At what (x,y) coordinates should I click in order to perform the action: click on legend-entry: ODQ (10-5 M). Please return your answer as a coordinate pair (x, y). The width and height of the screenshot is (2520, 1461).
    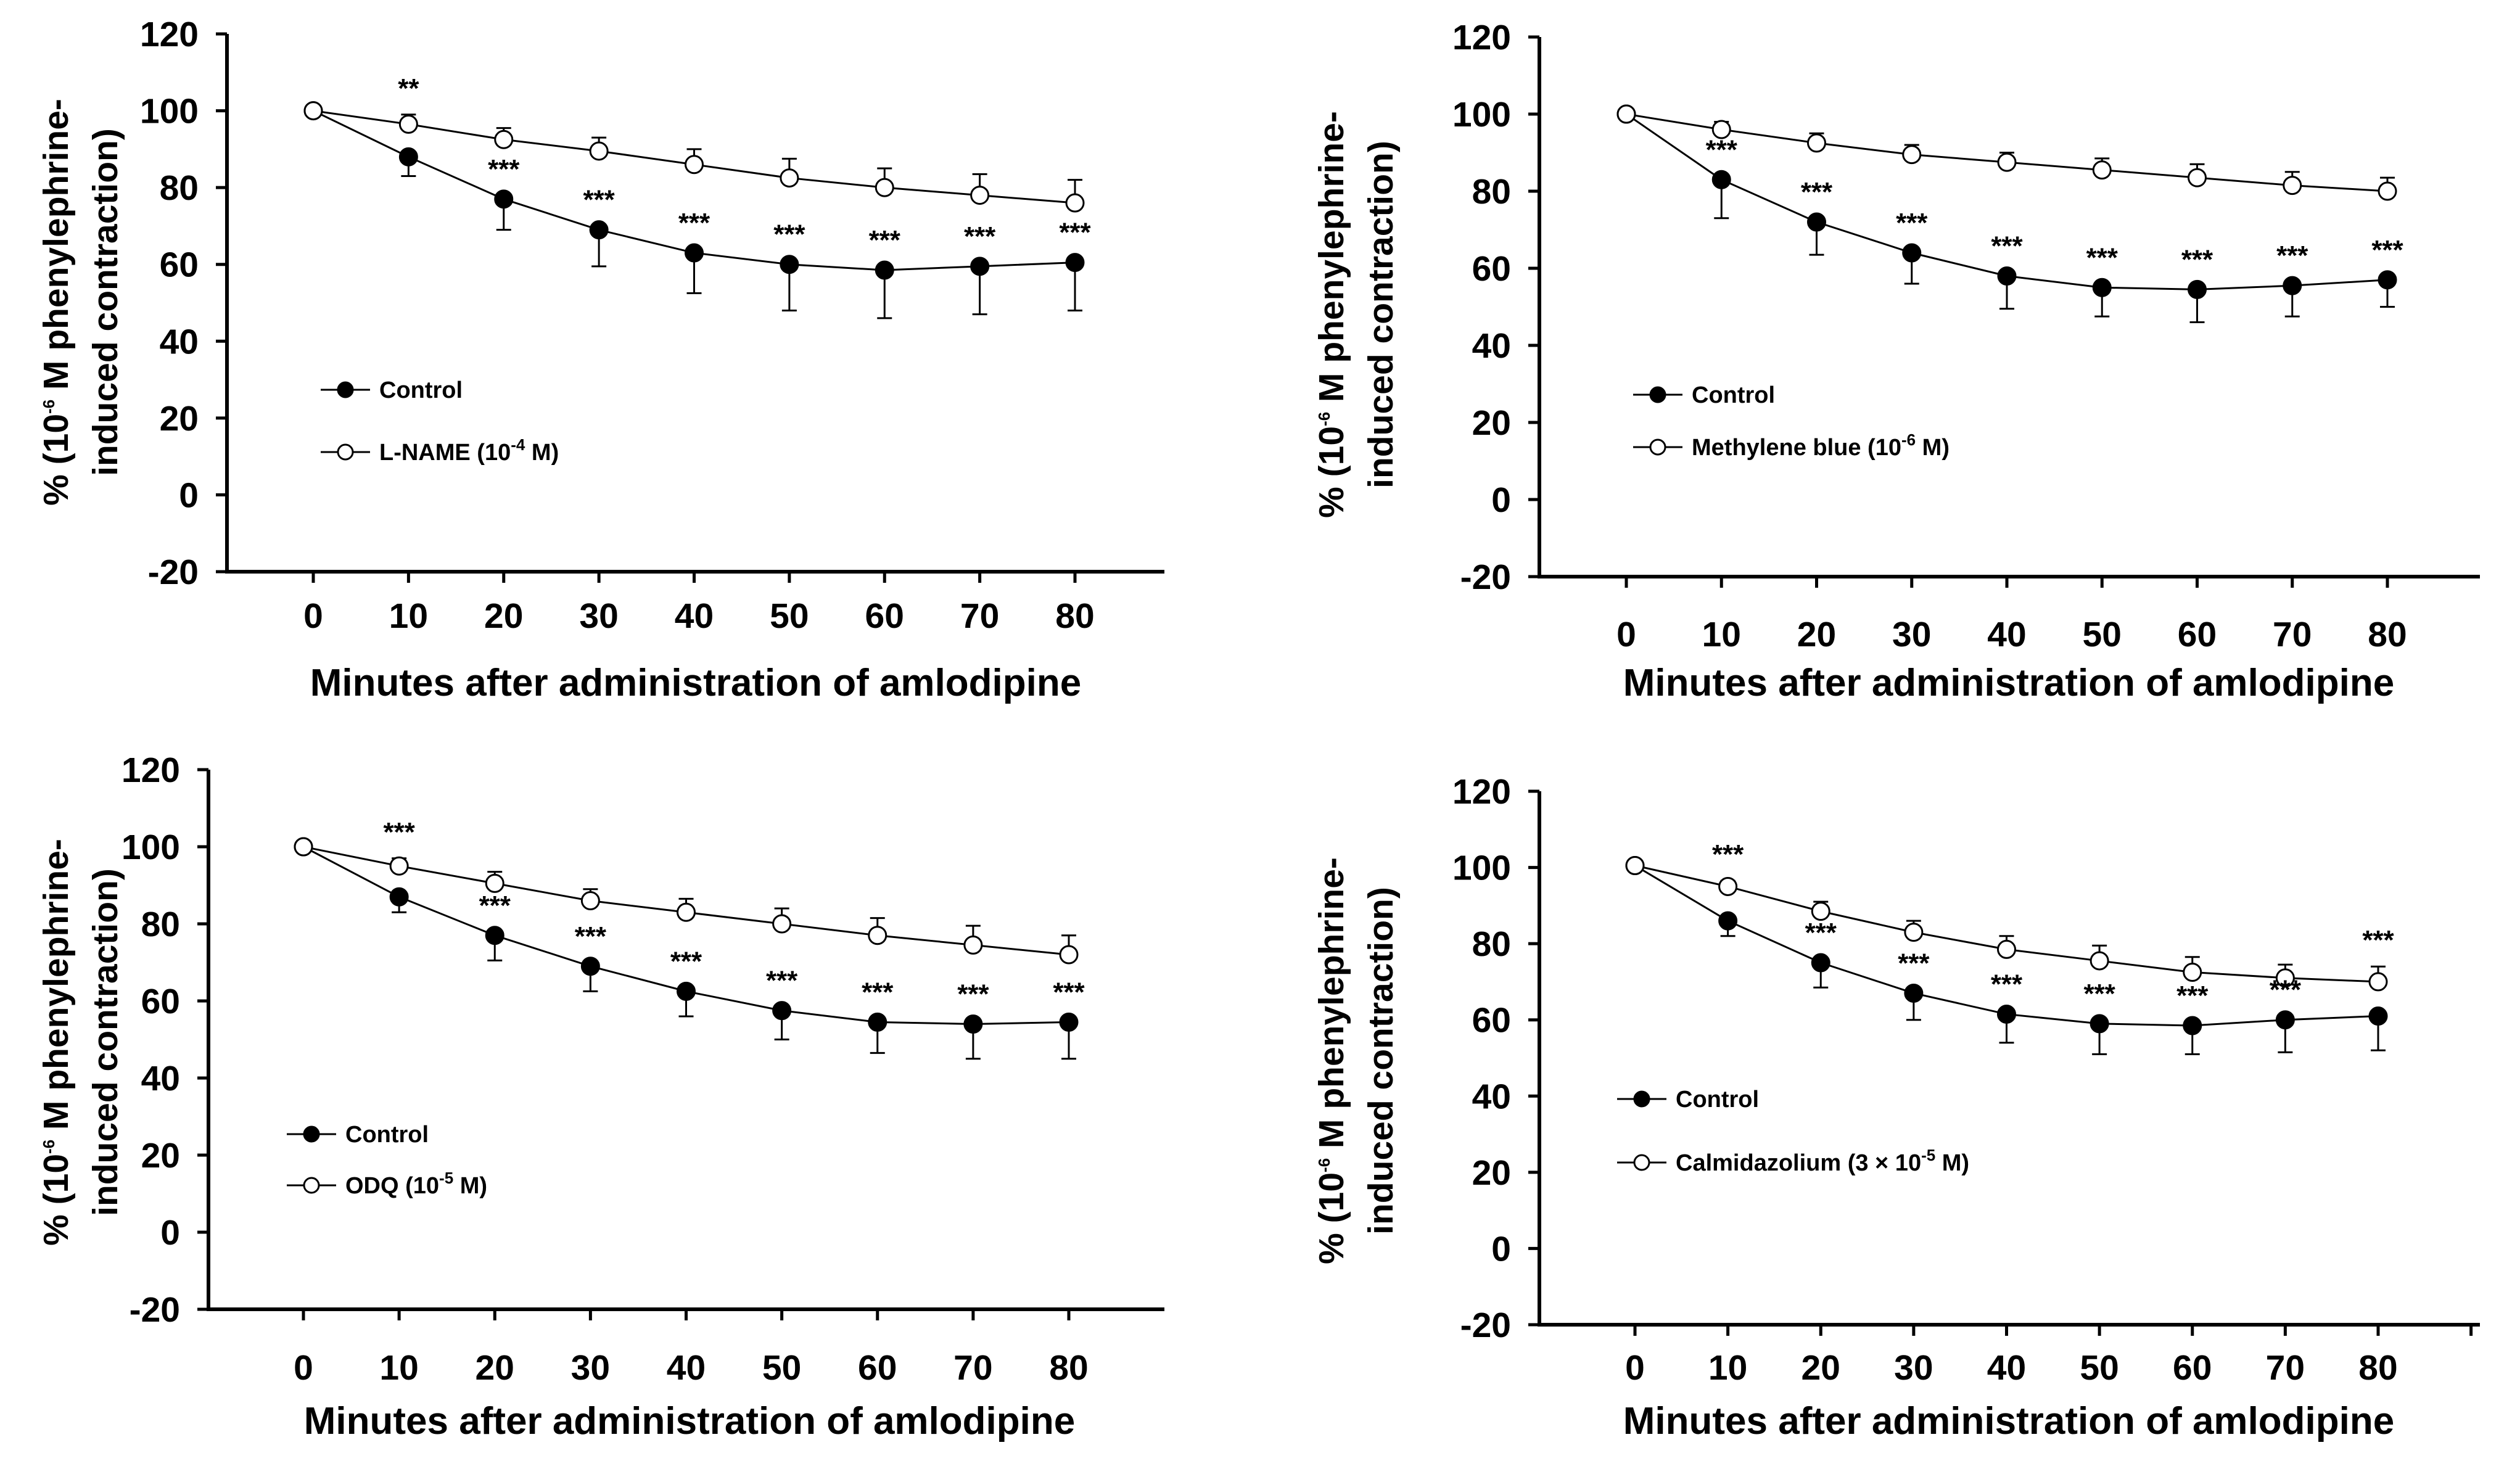
    Looking at the image, I should click on (387, 1184).